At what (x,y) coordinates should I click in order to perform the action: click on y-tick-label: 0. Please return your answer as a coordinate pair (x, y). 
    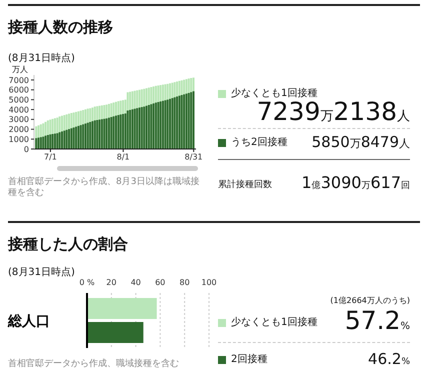
    Looking at the image, I should click on (26, 149).